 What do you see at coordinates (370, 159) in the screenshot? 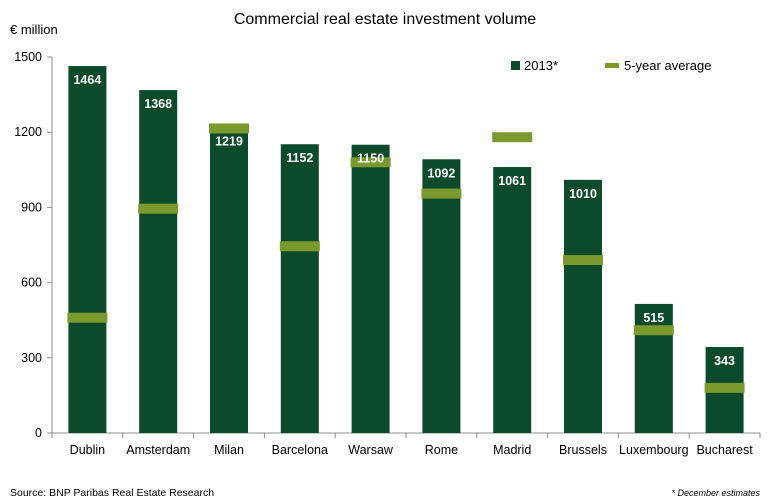
I see `data-label-warsaw: 1150` at bounding box center [370, 159].